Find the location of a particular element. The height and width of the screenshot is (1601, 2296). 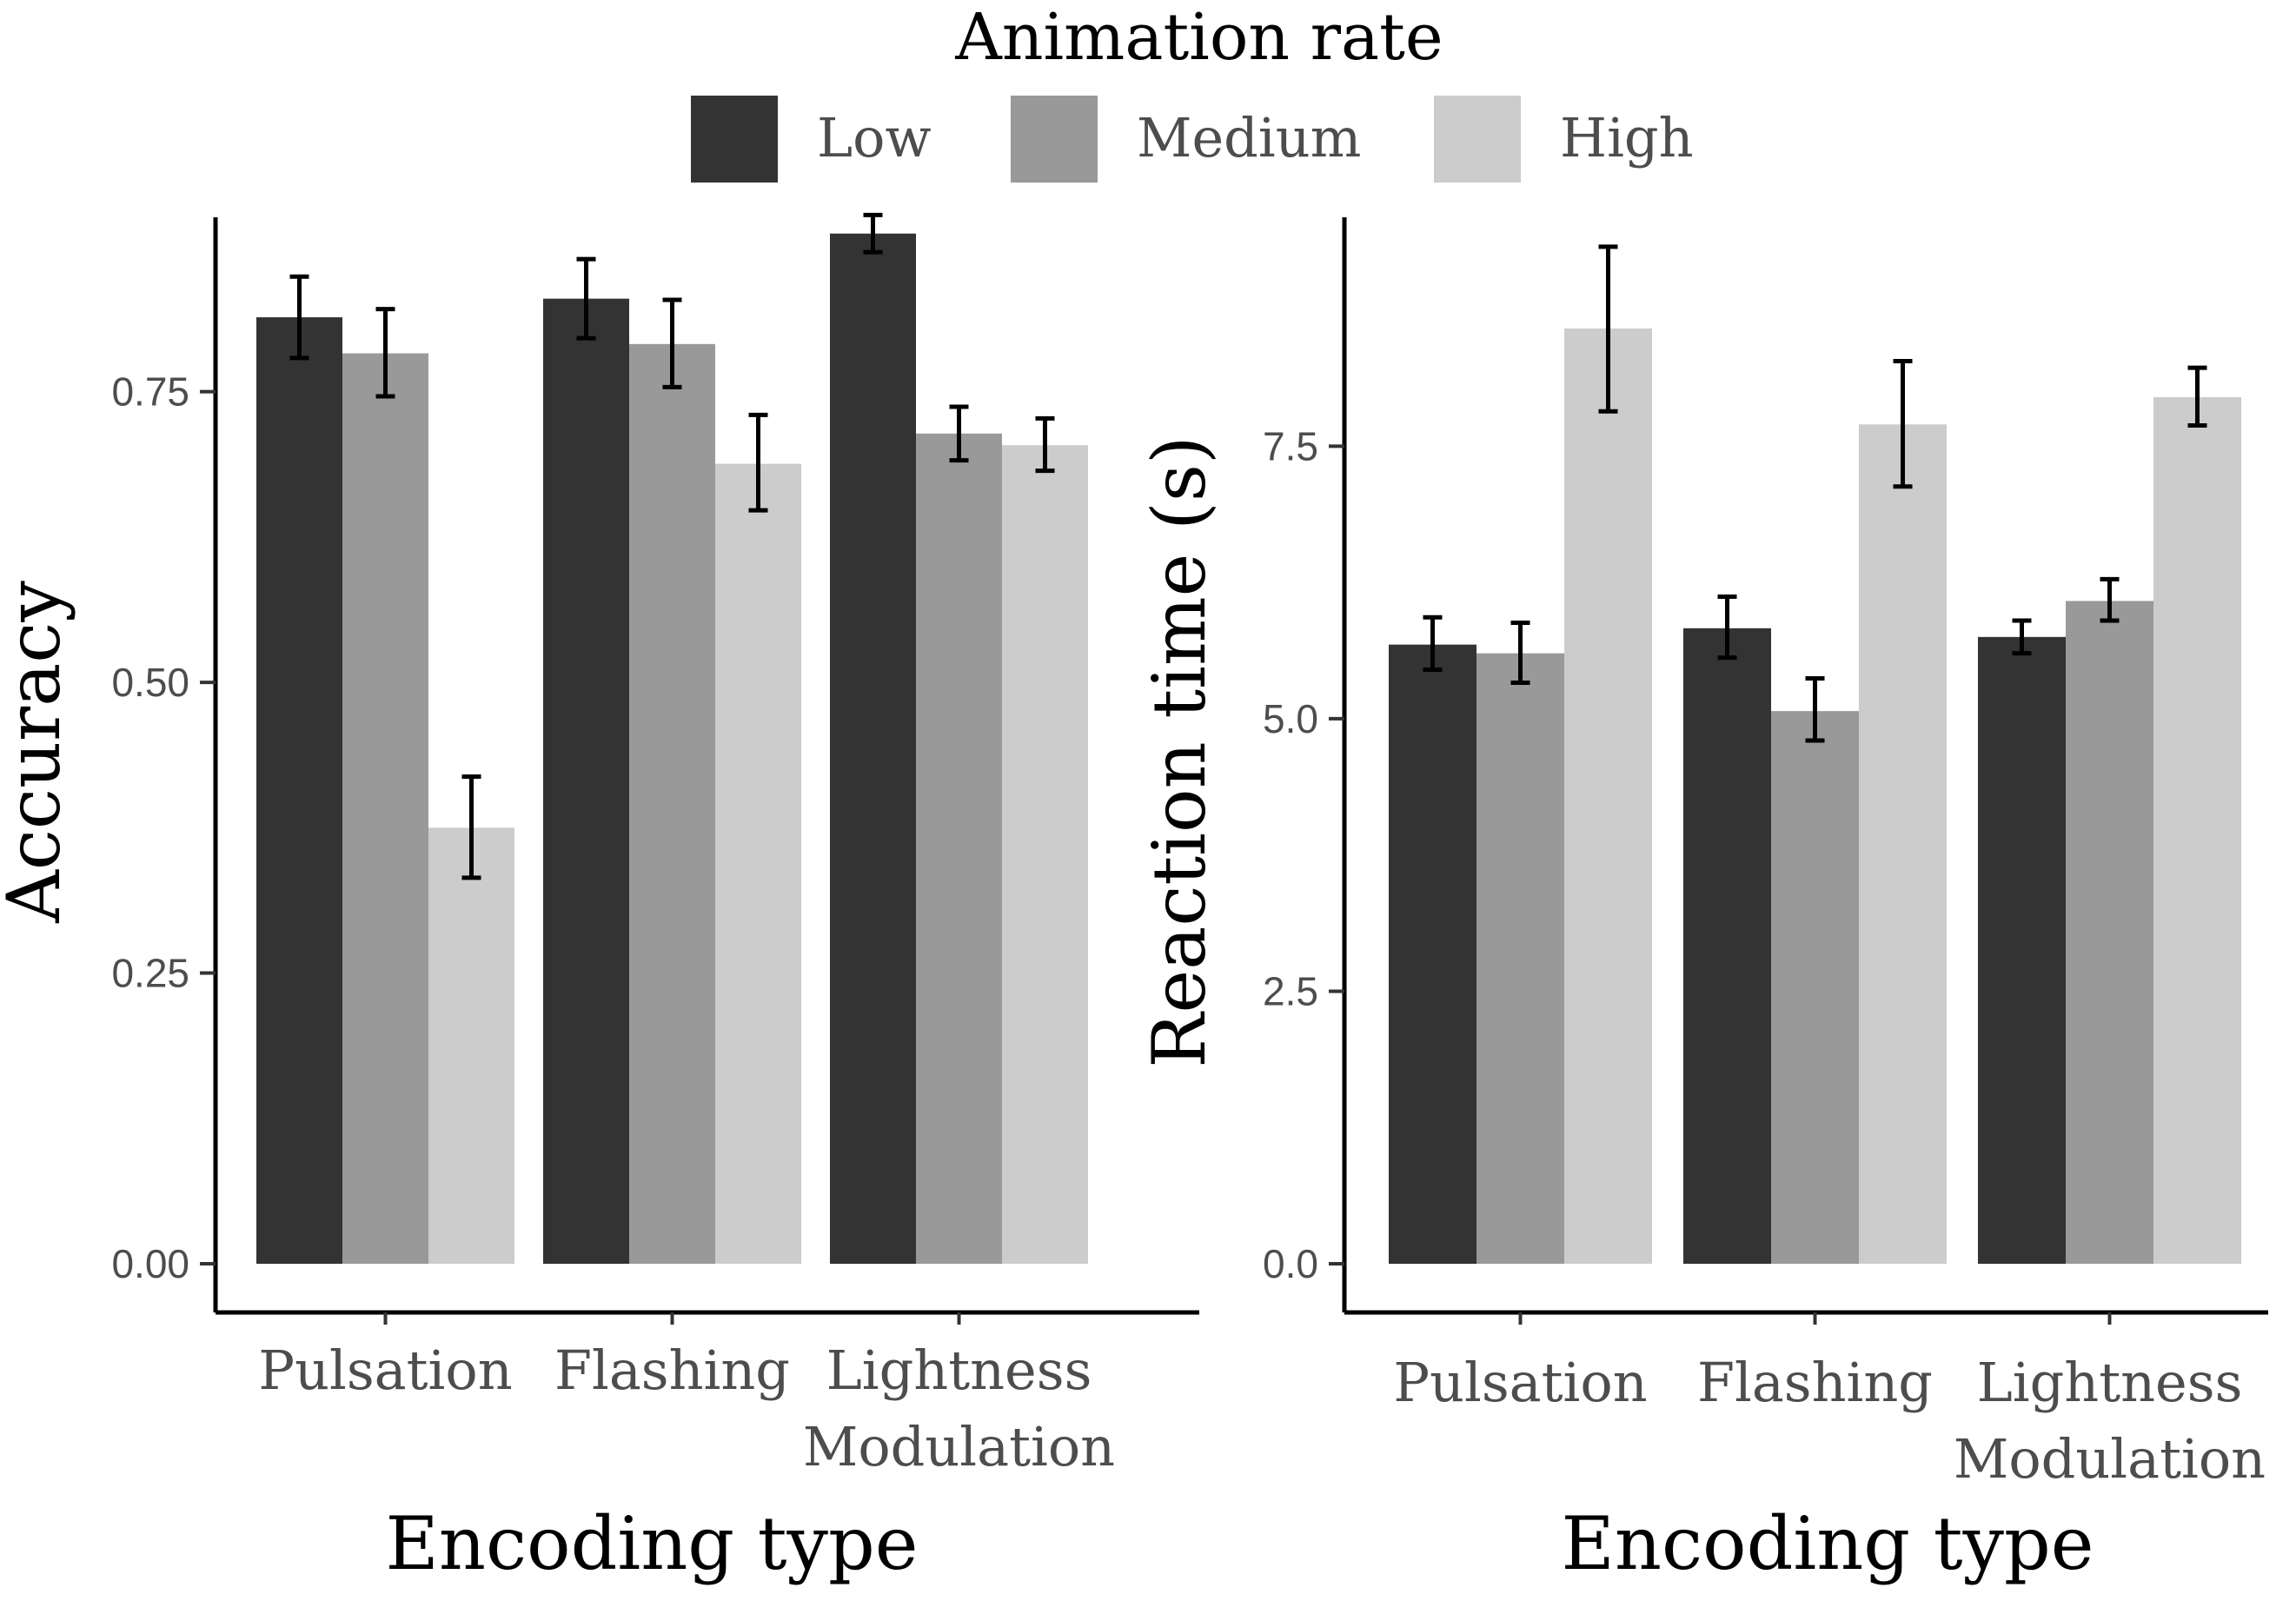

legend-label-medium: Medium is located at coordinates (1249, 137).